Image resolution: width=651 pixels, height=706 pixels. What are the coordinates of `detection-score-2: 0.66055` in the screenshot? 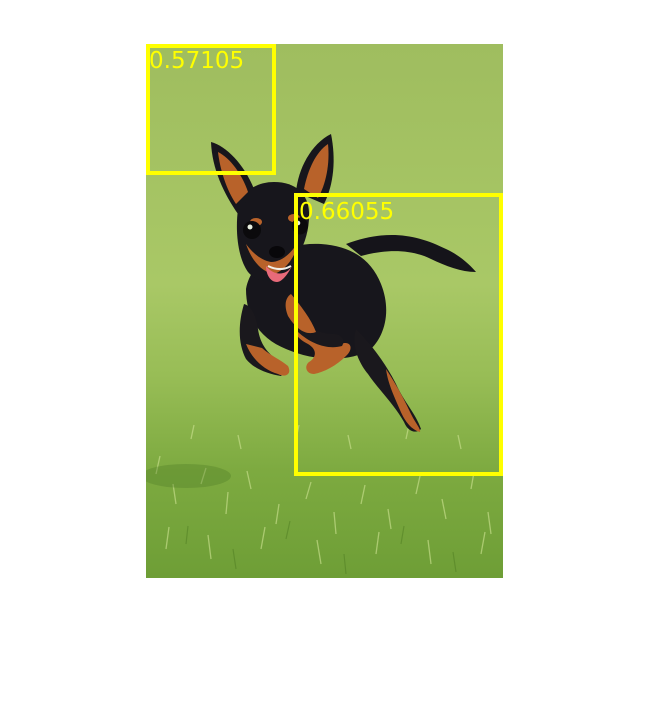 It's located at (347, 212).